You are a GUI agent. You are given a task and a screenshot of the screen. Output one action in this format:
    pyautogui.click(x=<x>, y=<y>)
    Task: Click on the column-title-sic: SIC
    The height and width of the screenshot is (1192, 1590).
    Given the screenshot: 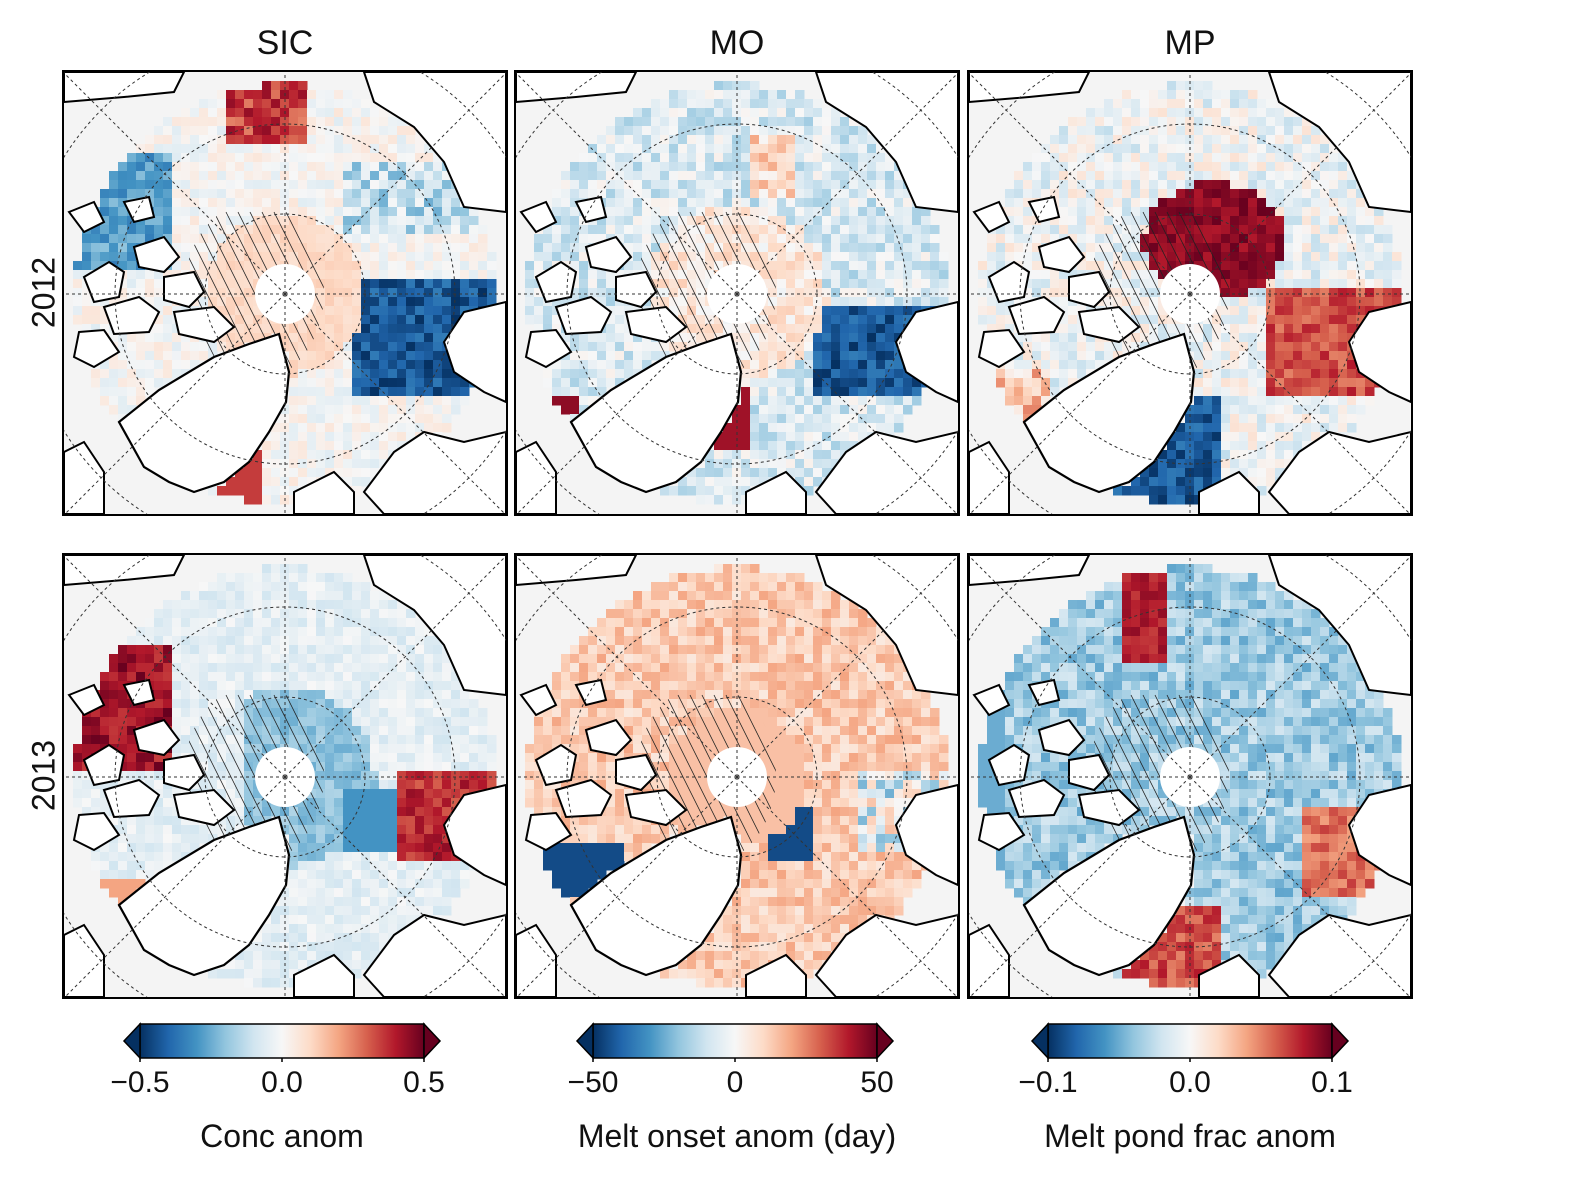 What is the action you would take?
    pyautogui.click(x=285, y=43)
    